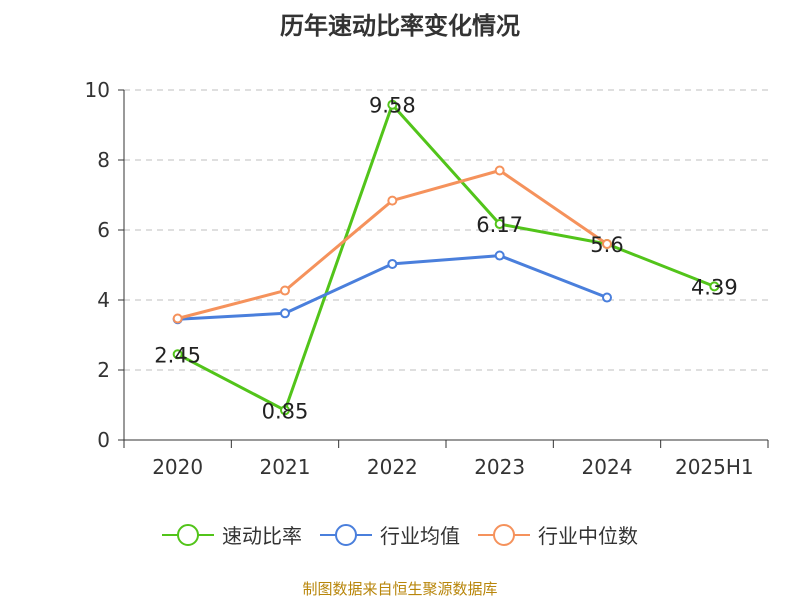 The width and height of the screenshot is (800, 600). Describe the element at coordinates (97, 90) in the screenshot. I see `y-tick-label: 10` at that location.